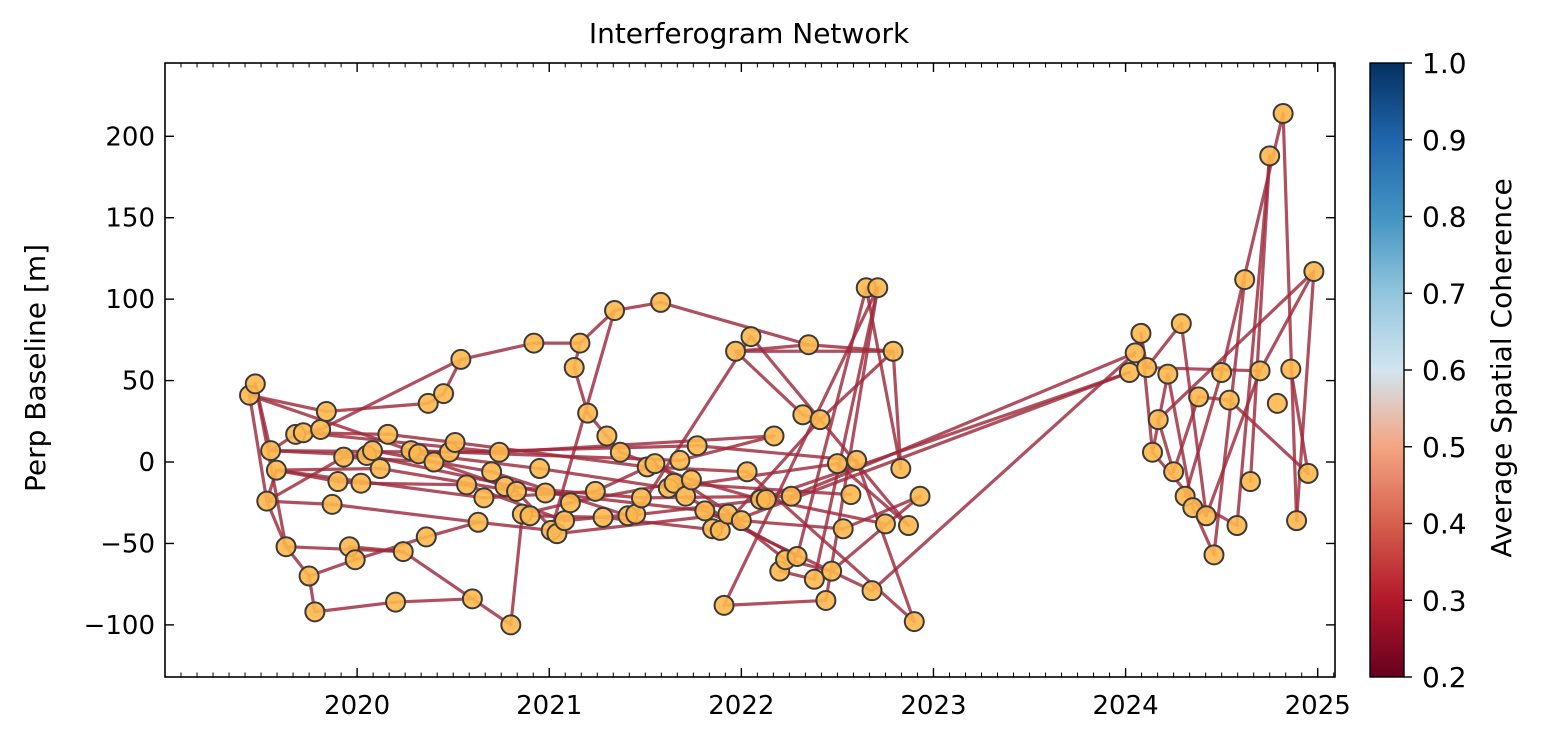  What do you see at coordinates (1444, 677) in the screenshot?
I see `colorbar-tick-label: 0.2` at bounding box center [1444, 677].